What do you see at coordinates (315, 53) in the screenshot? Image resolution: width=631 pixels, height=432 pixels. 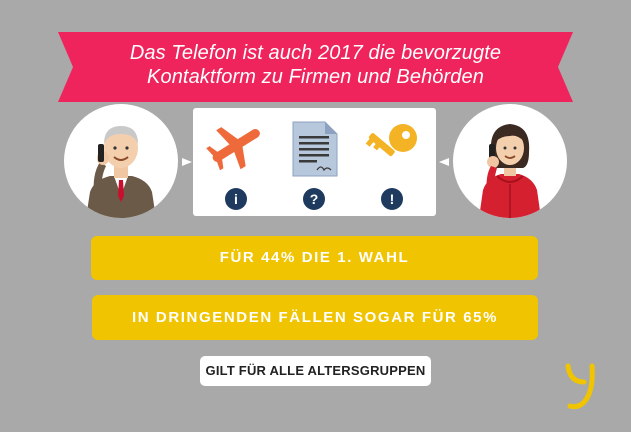 I see `headline-line-1: Das Telefon ist auch 2017 die bevorzugte` at bounding box center [315, 53].